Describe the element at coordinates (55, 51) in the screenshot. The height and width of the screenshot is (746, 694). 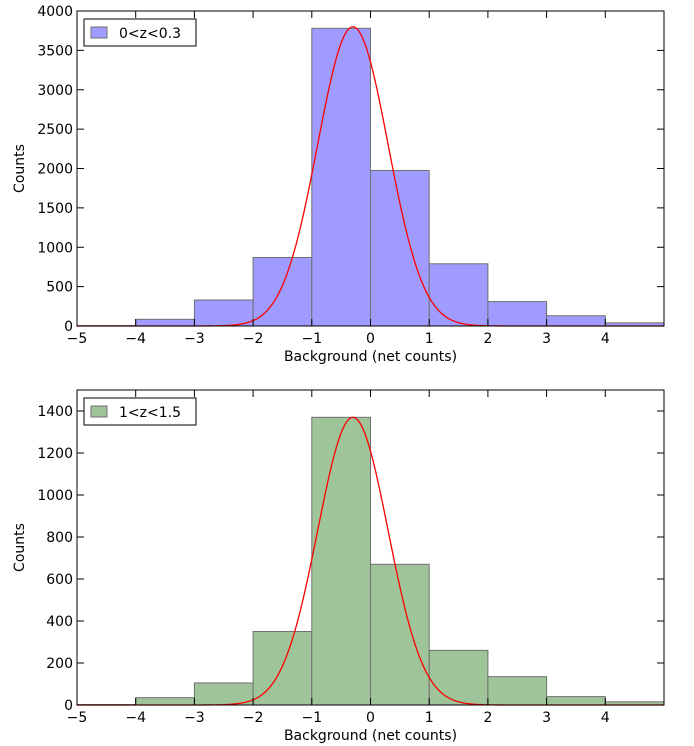
I see `y-tick-label: 3500` at that location.